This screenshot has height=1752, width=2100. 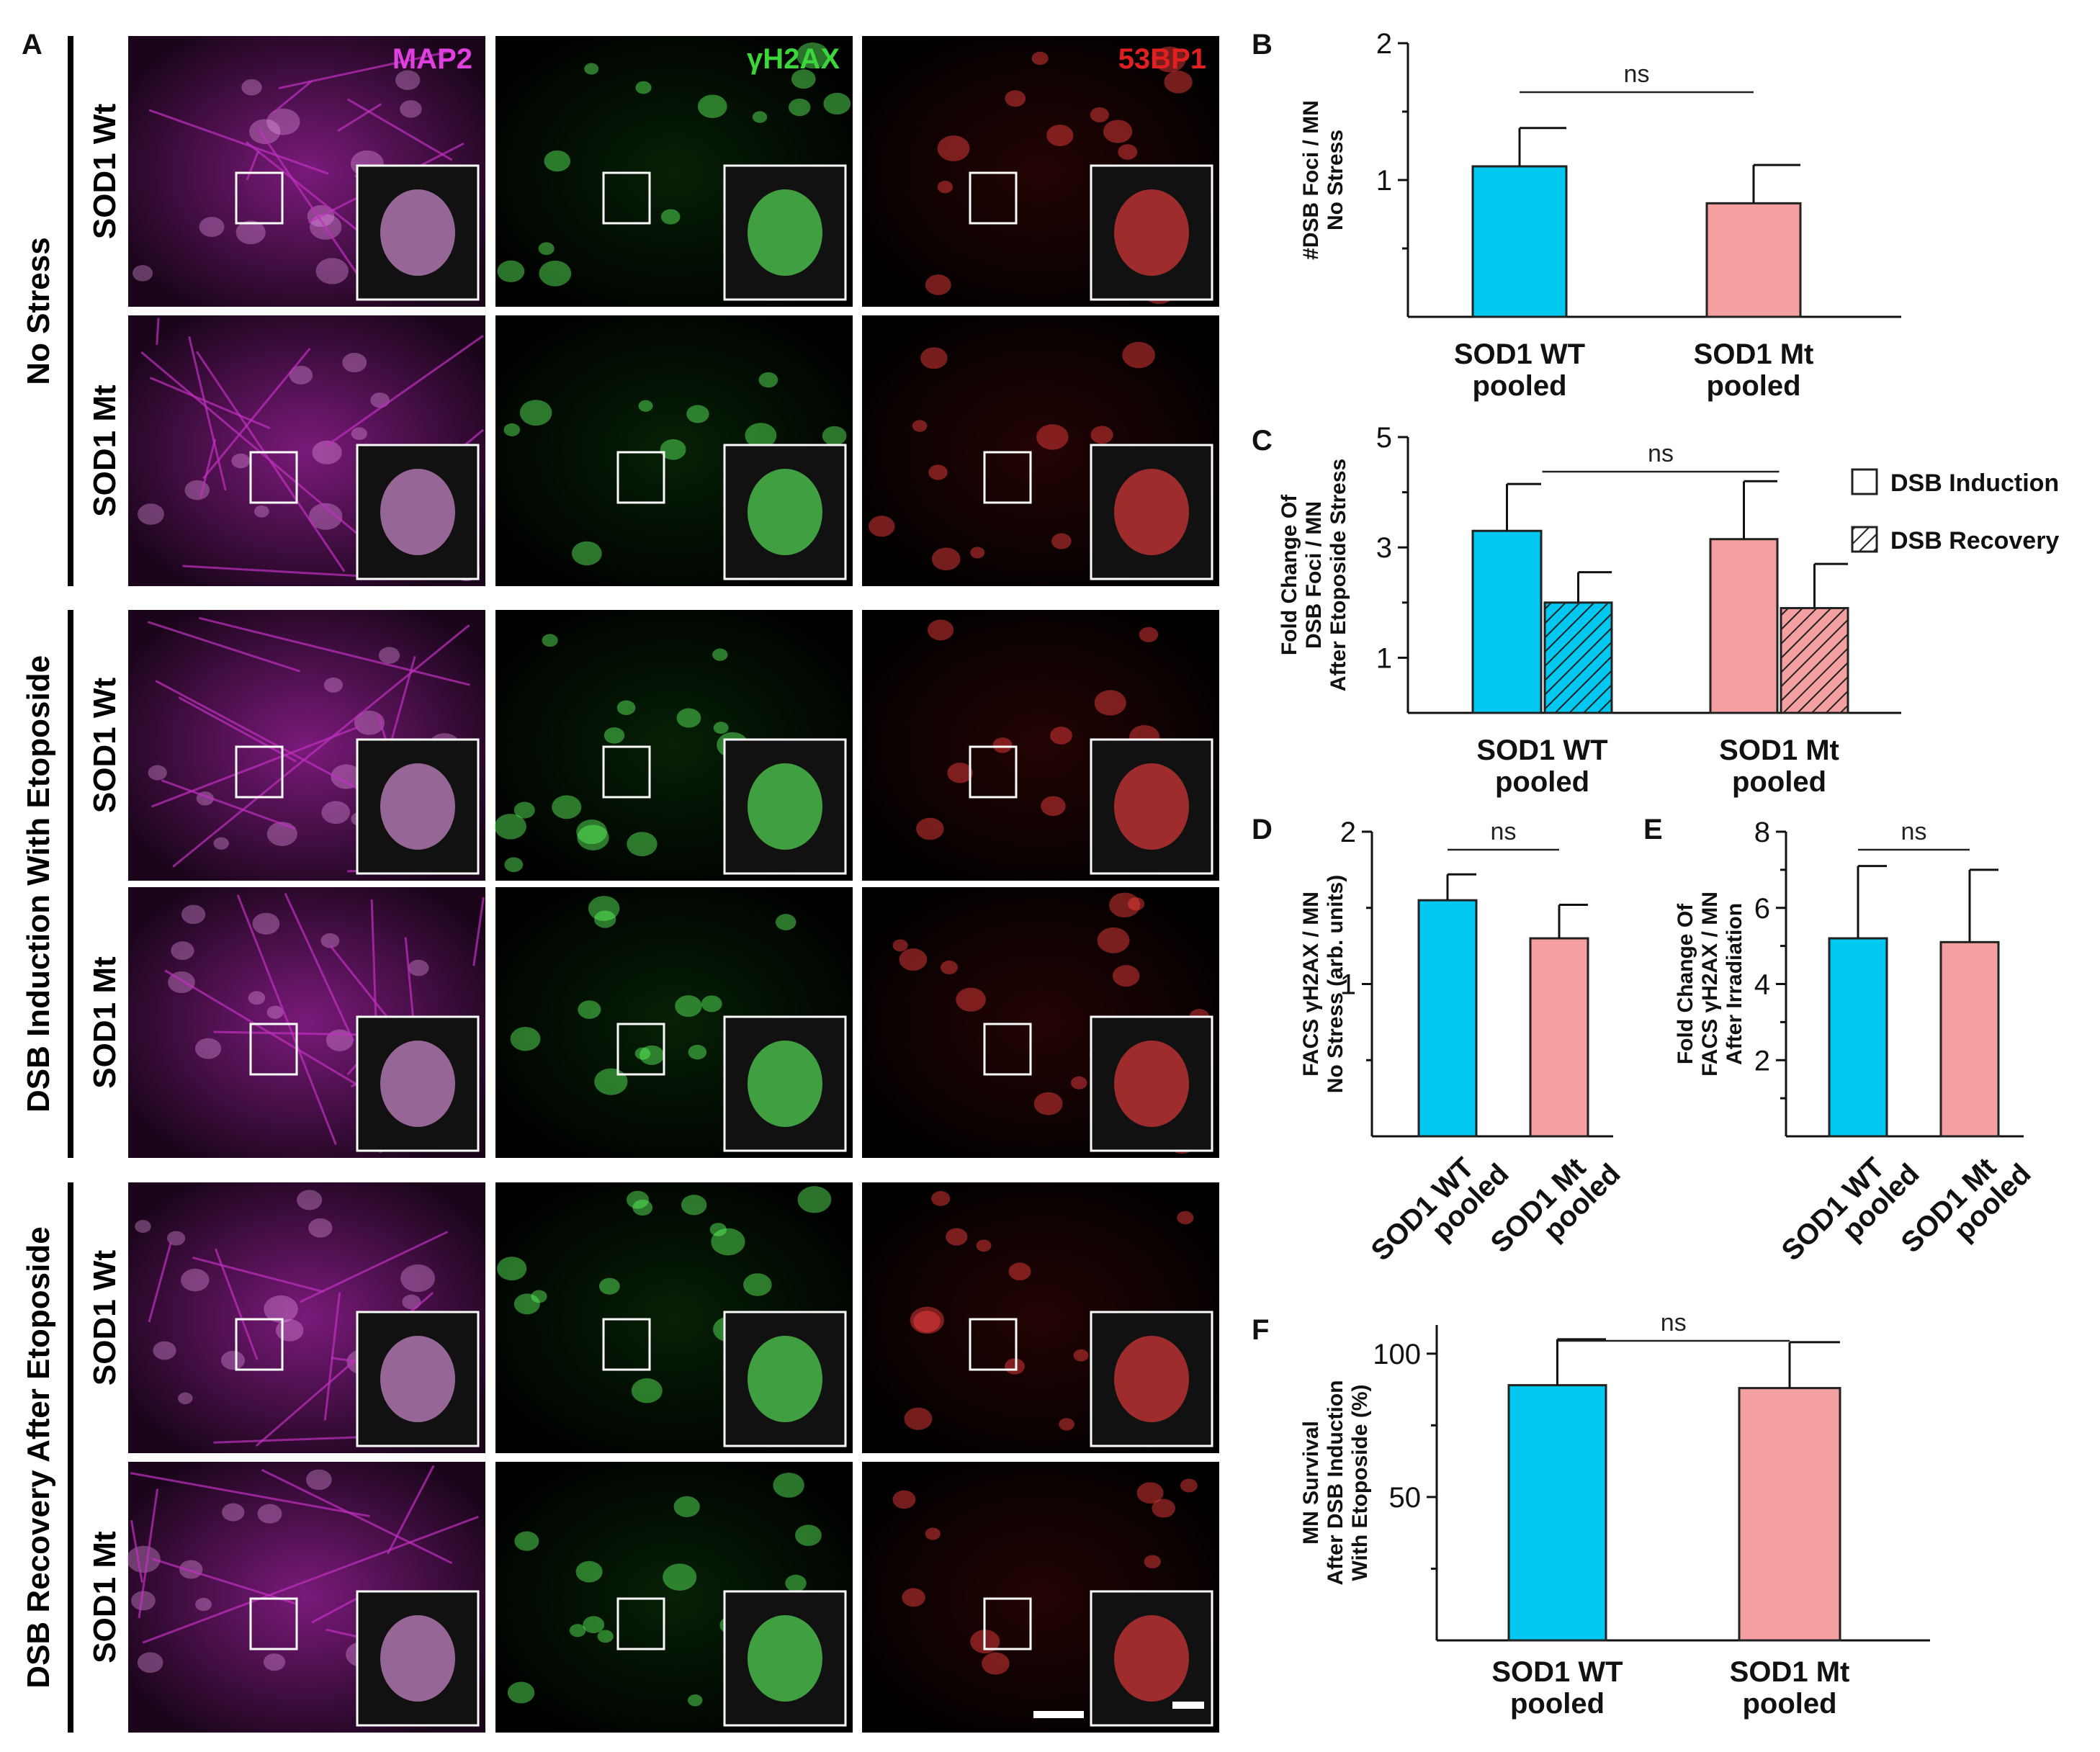 I want to click on panel-a-letter: A, so click(x=32, y=44).